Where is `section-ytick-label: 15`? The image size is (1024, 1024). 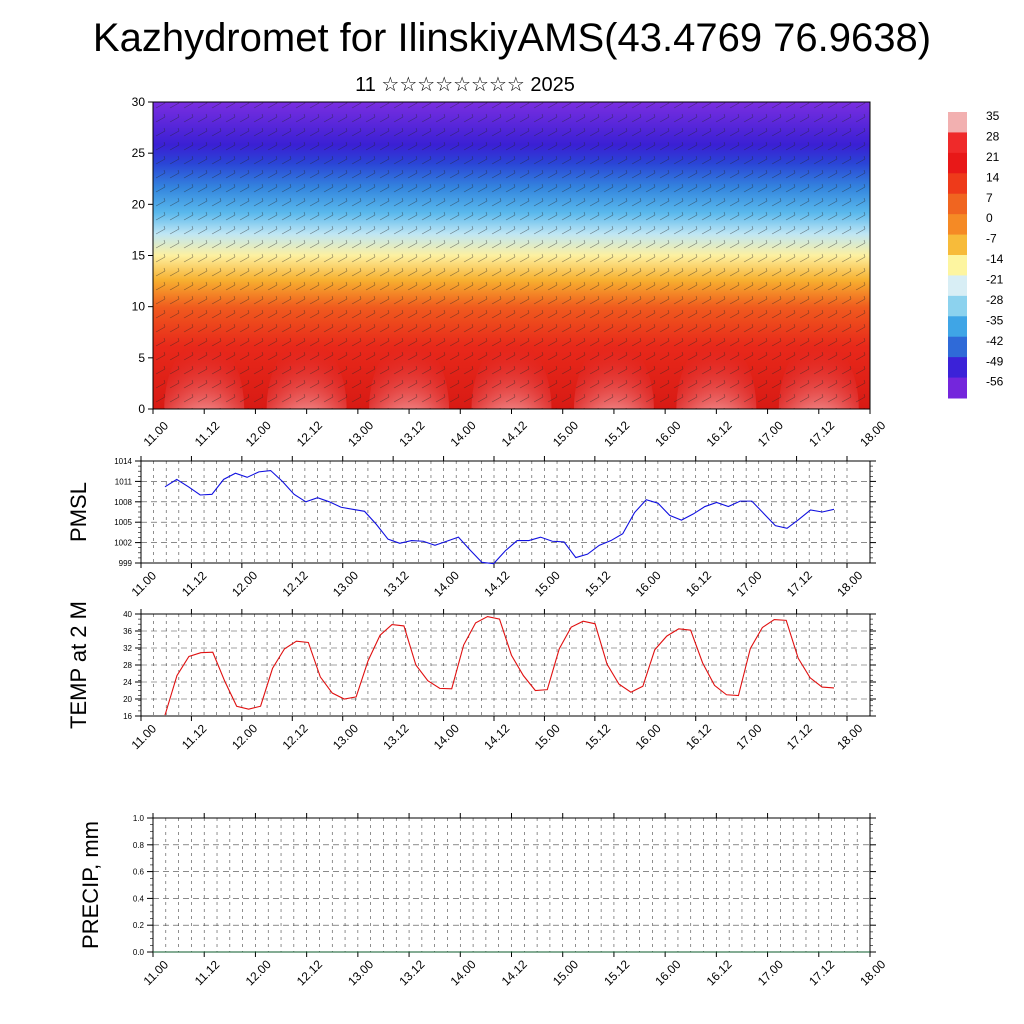 section-ytick-label: 15 is located at coordinates (139, 256).